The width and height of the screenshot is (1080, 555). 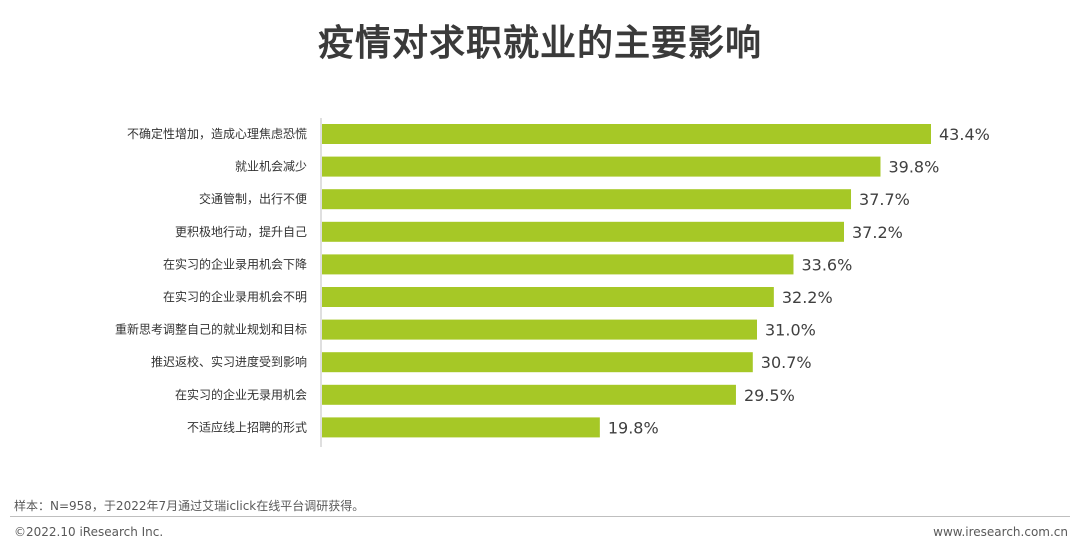 I want to click on category-label: 在实习的企业无录用机会, so click(x=241, y=394).